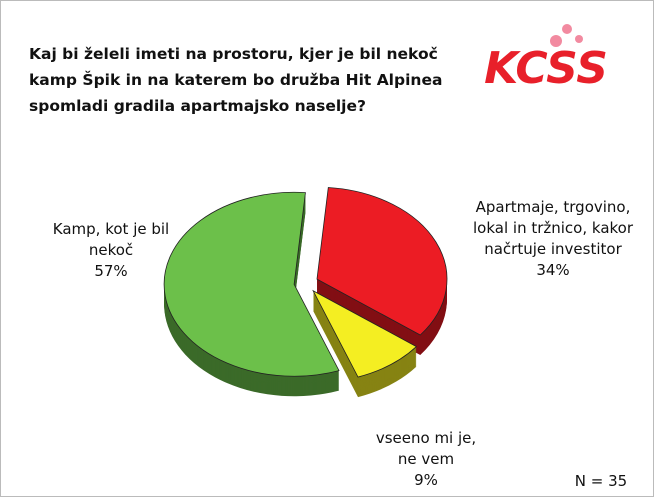  Describe the element at coordinates (546, 68) in the screenshot. I see `logo-text: KCSS` at that location.